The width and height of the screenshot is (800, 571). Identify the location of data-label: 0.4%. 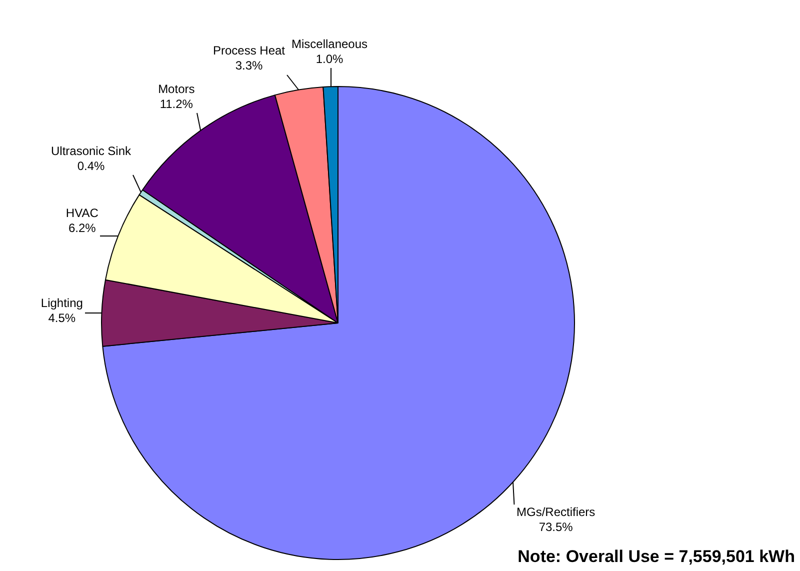
(91, 166).